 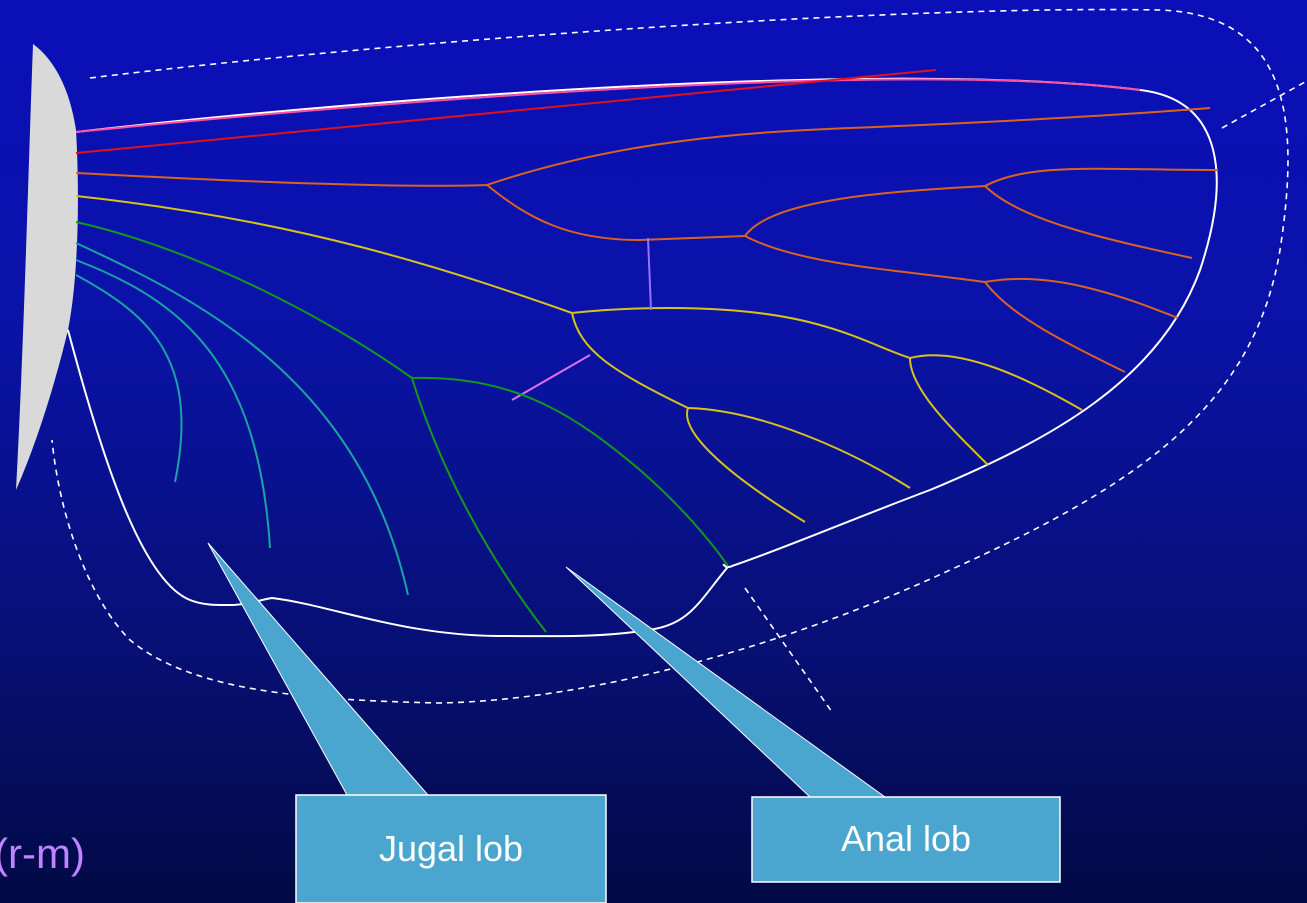 I want to click on radial-sector, so click(x=616, y=213).